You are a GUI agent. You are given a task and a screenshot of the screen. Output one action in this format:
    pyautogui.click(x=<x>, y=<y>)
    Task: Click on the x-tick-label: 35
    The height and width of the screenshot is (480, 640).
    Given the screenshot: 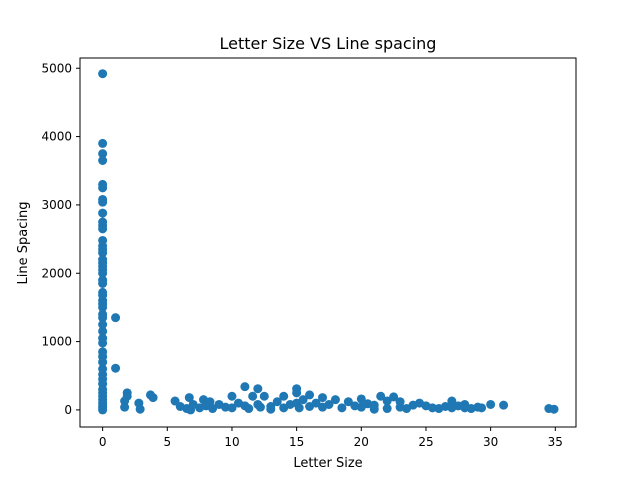 What is the action you would take?
    pyautogui.click(x=555, y=442)
    